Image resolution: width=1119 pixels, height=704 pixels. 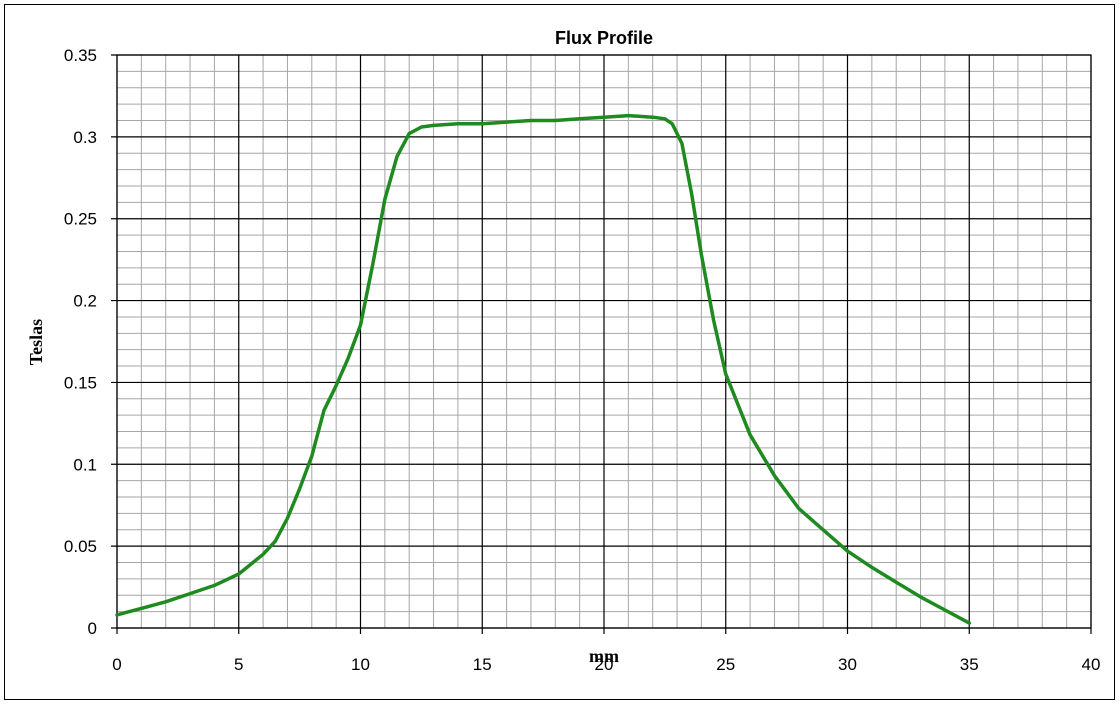 What do you see at coordinates (36, 342) in the screenshot?
I see `y-axis-title: Teslas` at bounding box center [36, 342].